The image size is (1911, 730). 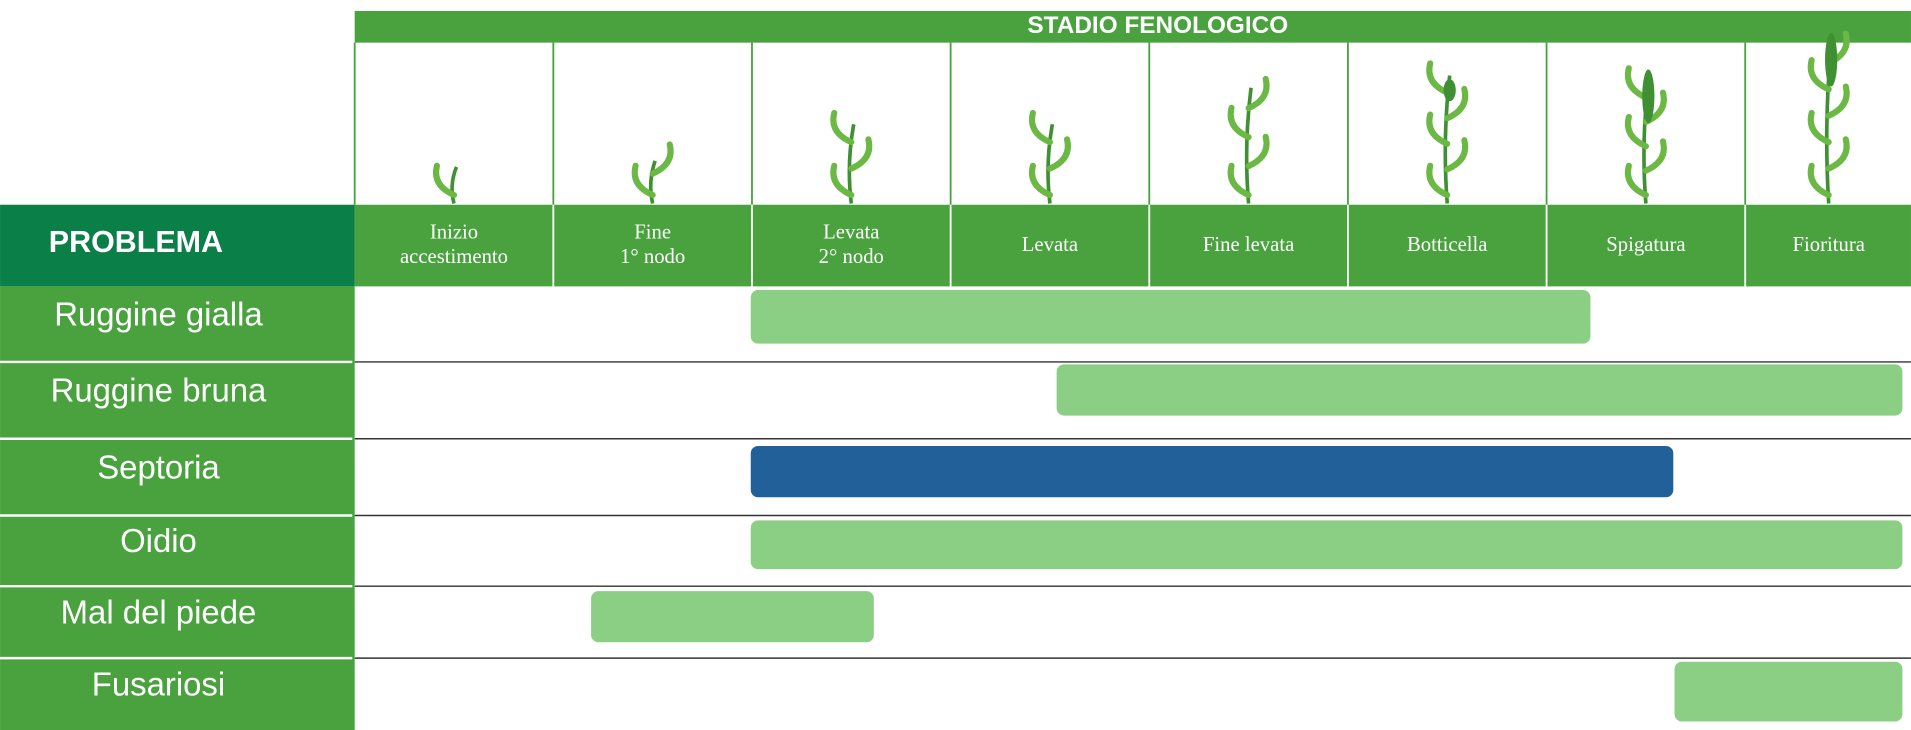 I want to click on row-header: PROBLEMA, so click(x=136, y=242).